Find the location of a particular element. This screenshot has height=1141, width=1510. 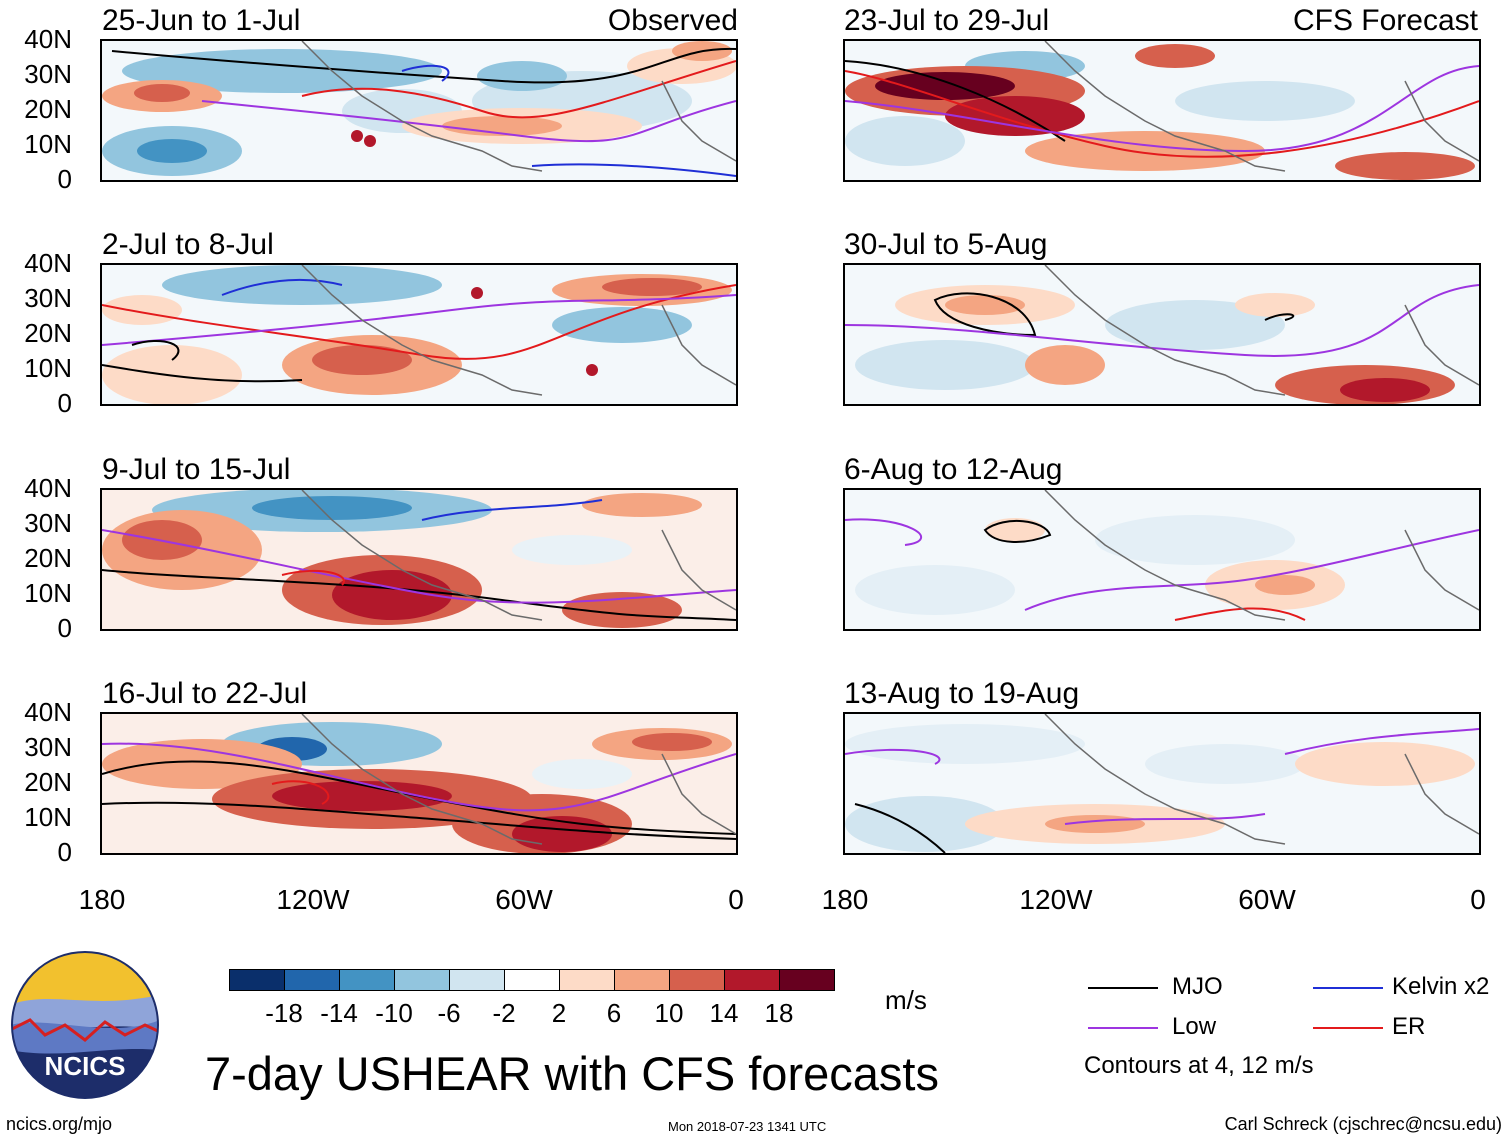

lon-label-60w-left: 60W is located at coordinates (524, 899).